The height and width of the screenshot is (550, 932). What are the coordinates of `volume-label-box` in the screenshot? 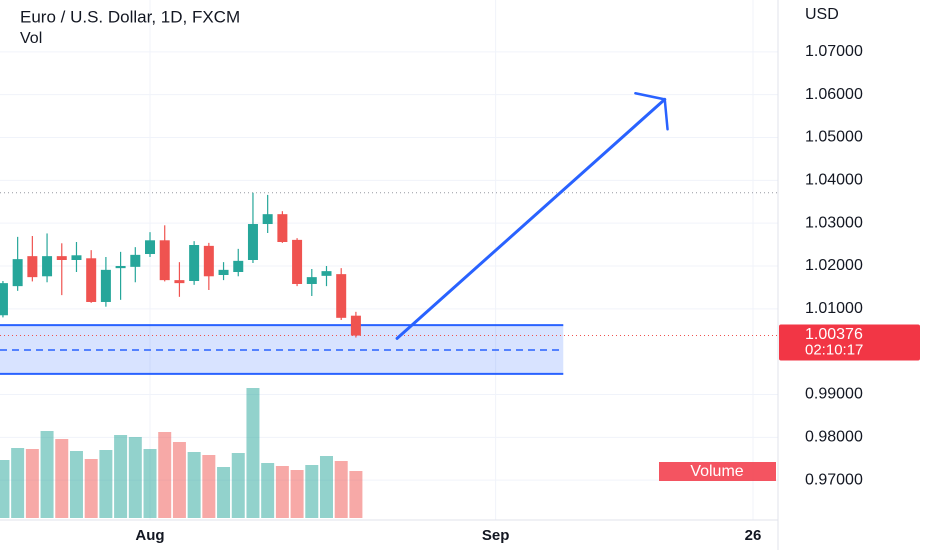 It's located at (717, 471).